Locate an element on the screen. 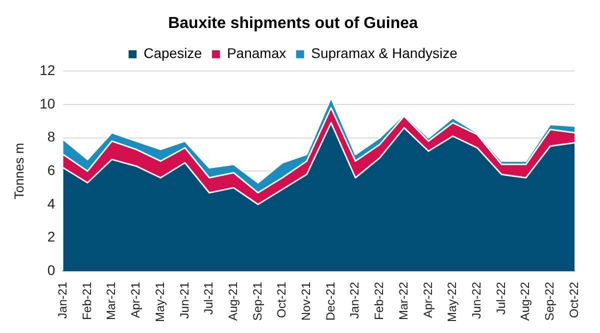  x-tick-label: Dec-21 is located at coordinates (330, 301).